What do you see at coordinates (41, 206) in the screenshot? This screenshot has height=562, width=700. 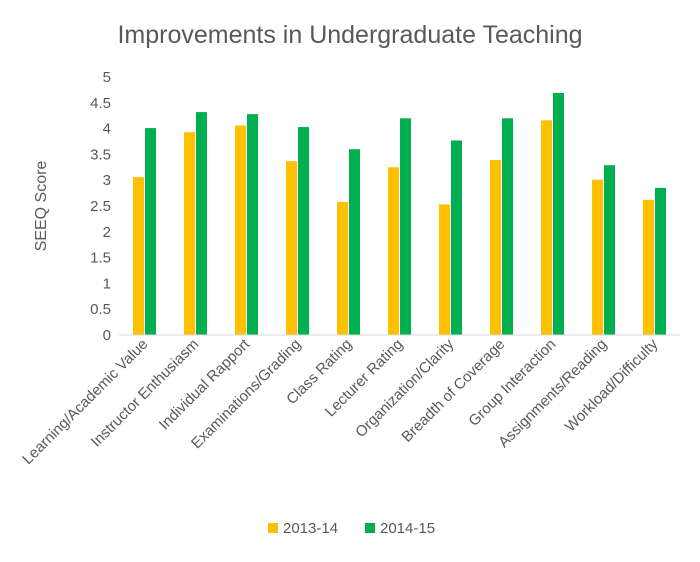 I see `y-axis-title: SEEQ Score` at bounding box center [41, 206].